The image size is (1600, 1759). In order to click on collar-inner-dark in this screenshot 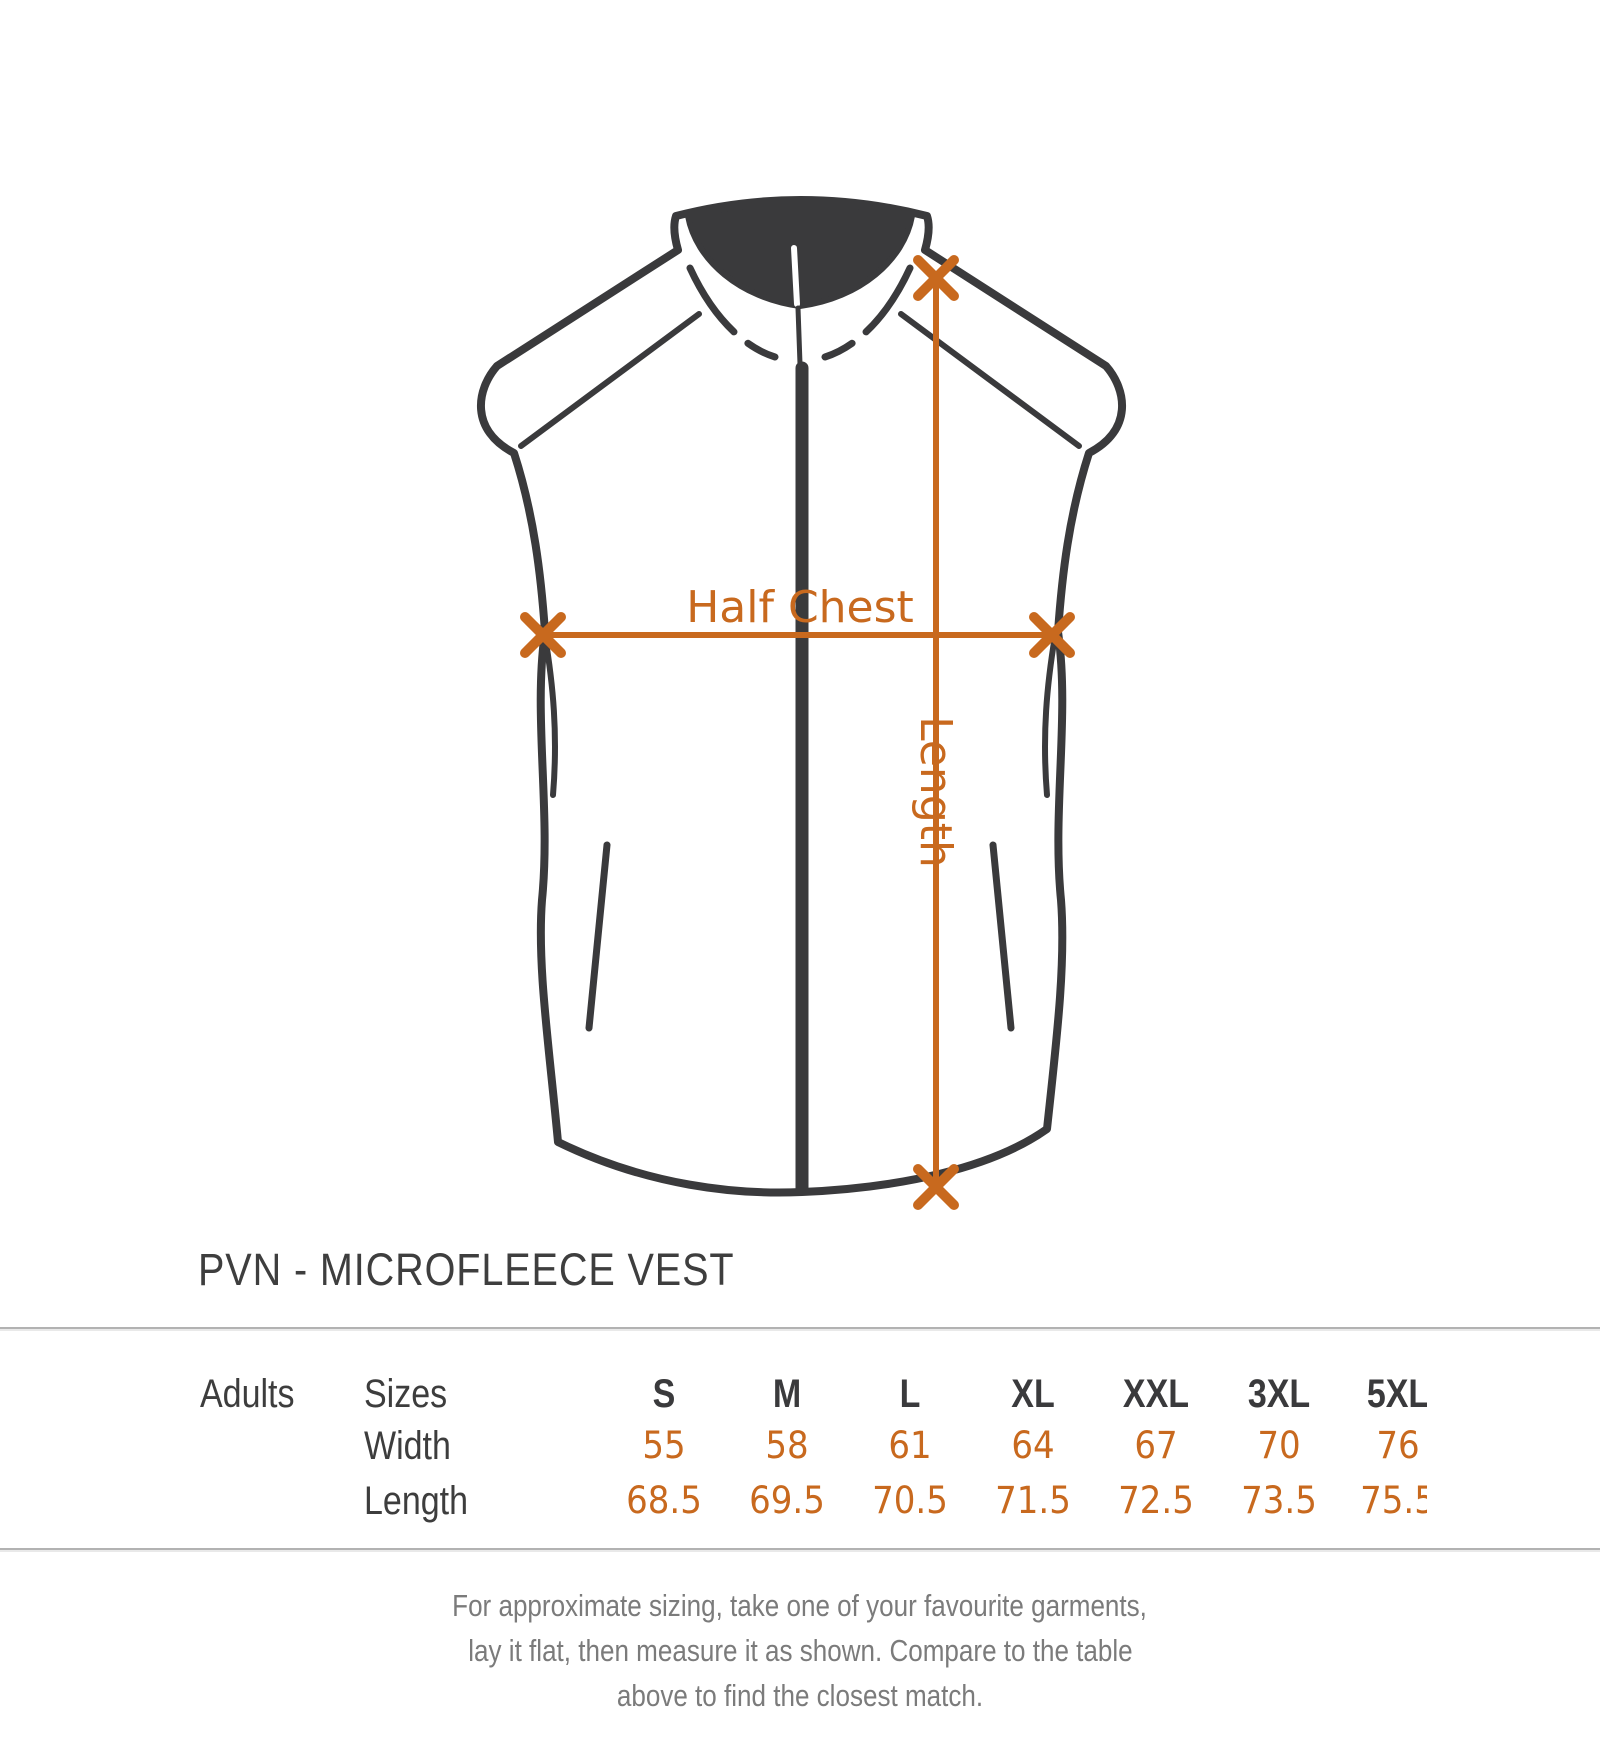, I will do `click(800, 254)`.